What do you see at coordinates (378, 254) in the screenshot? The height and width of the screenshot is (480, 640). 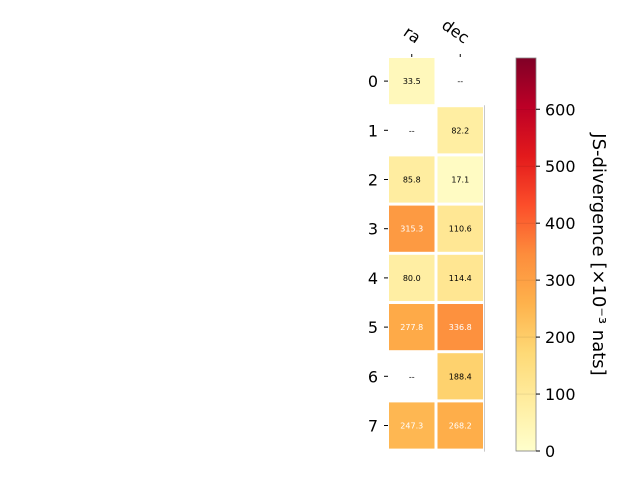 I see `y-axis: 0 1 2 3 4 5 6 7` at bounding box center [378, 254].